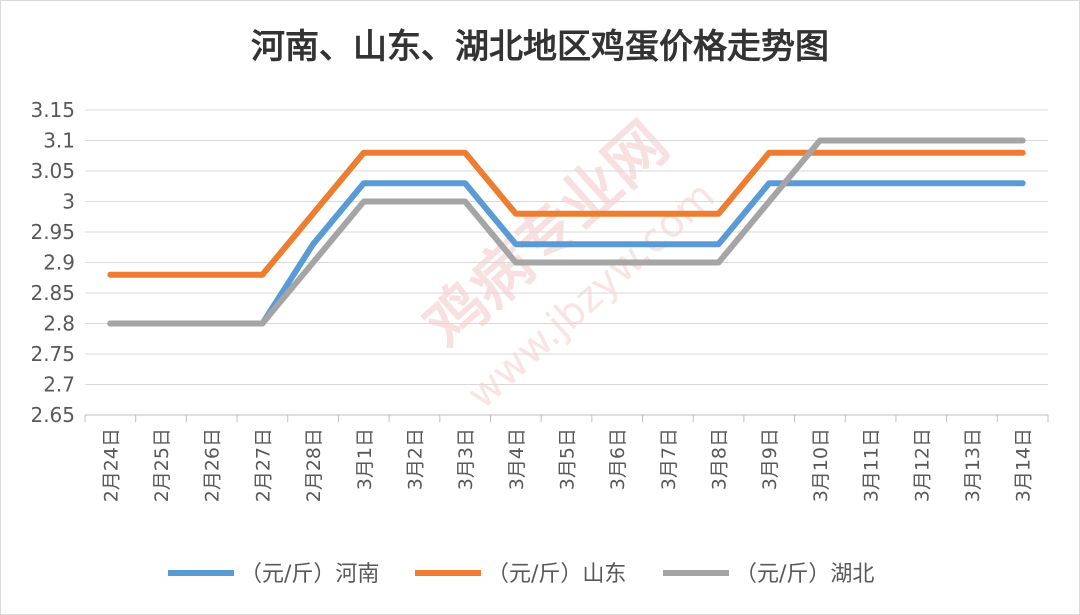 Image resolution: width=1080 pixels, height=615 pixels. I want to click on x-tick-label: 3月14日, so click(1024, 465).